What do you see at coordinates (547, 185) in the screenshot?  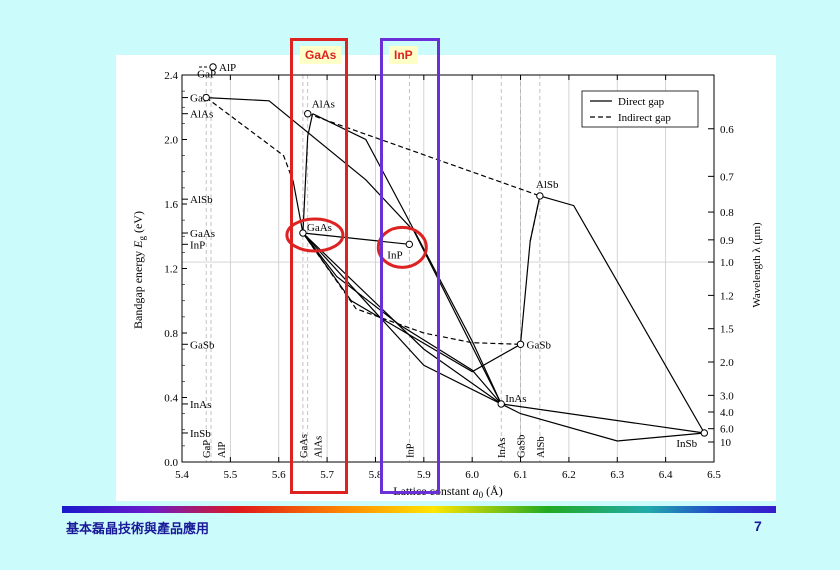 I see `point-label: AlSb` at bounding box center [547, 185].